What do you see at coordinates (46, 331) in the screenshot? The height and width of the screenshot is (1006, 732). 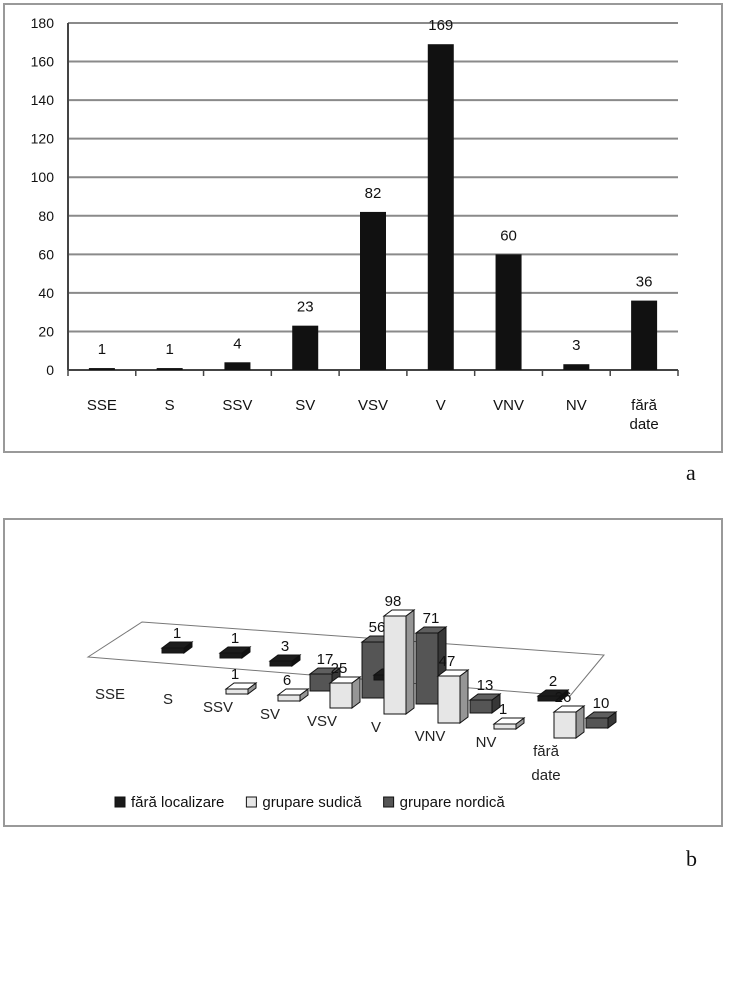 I see `y-tick-label: 20` at bounding box center [46, 331].